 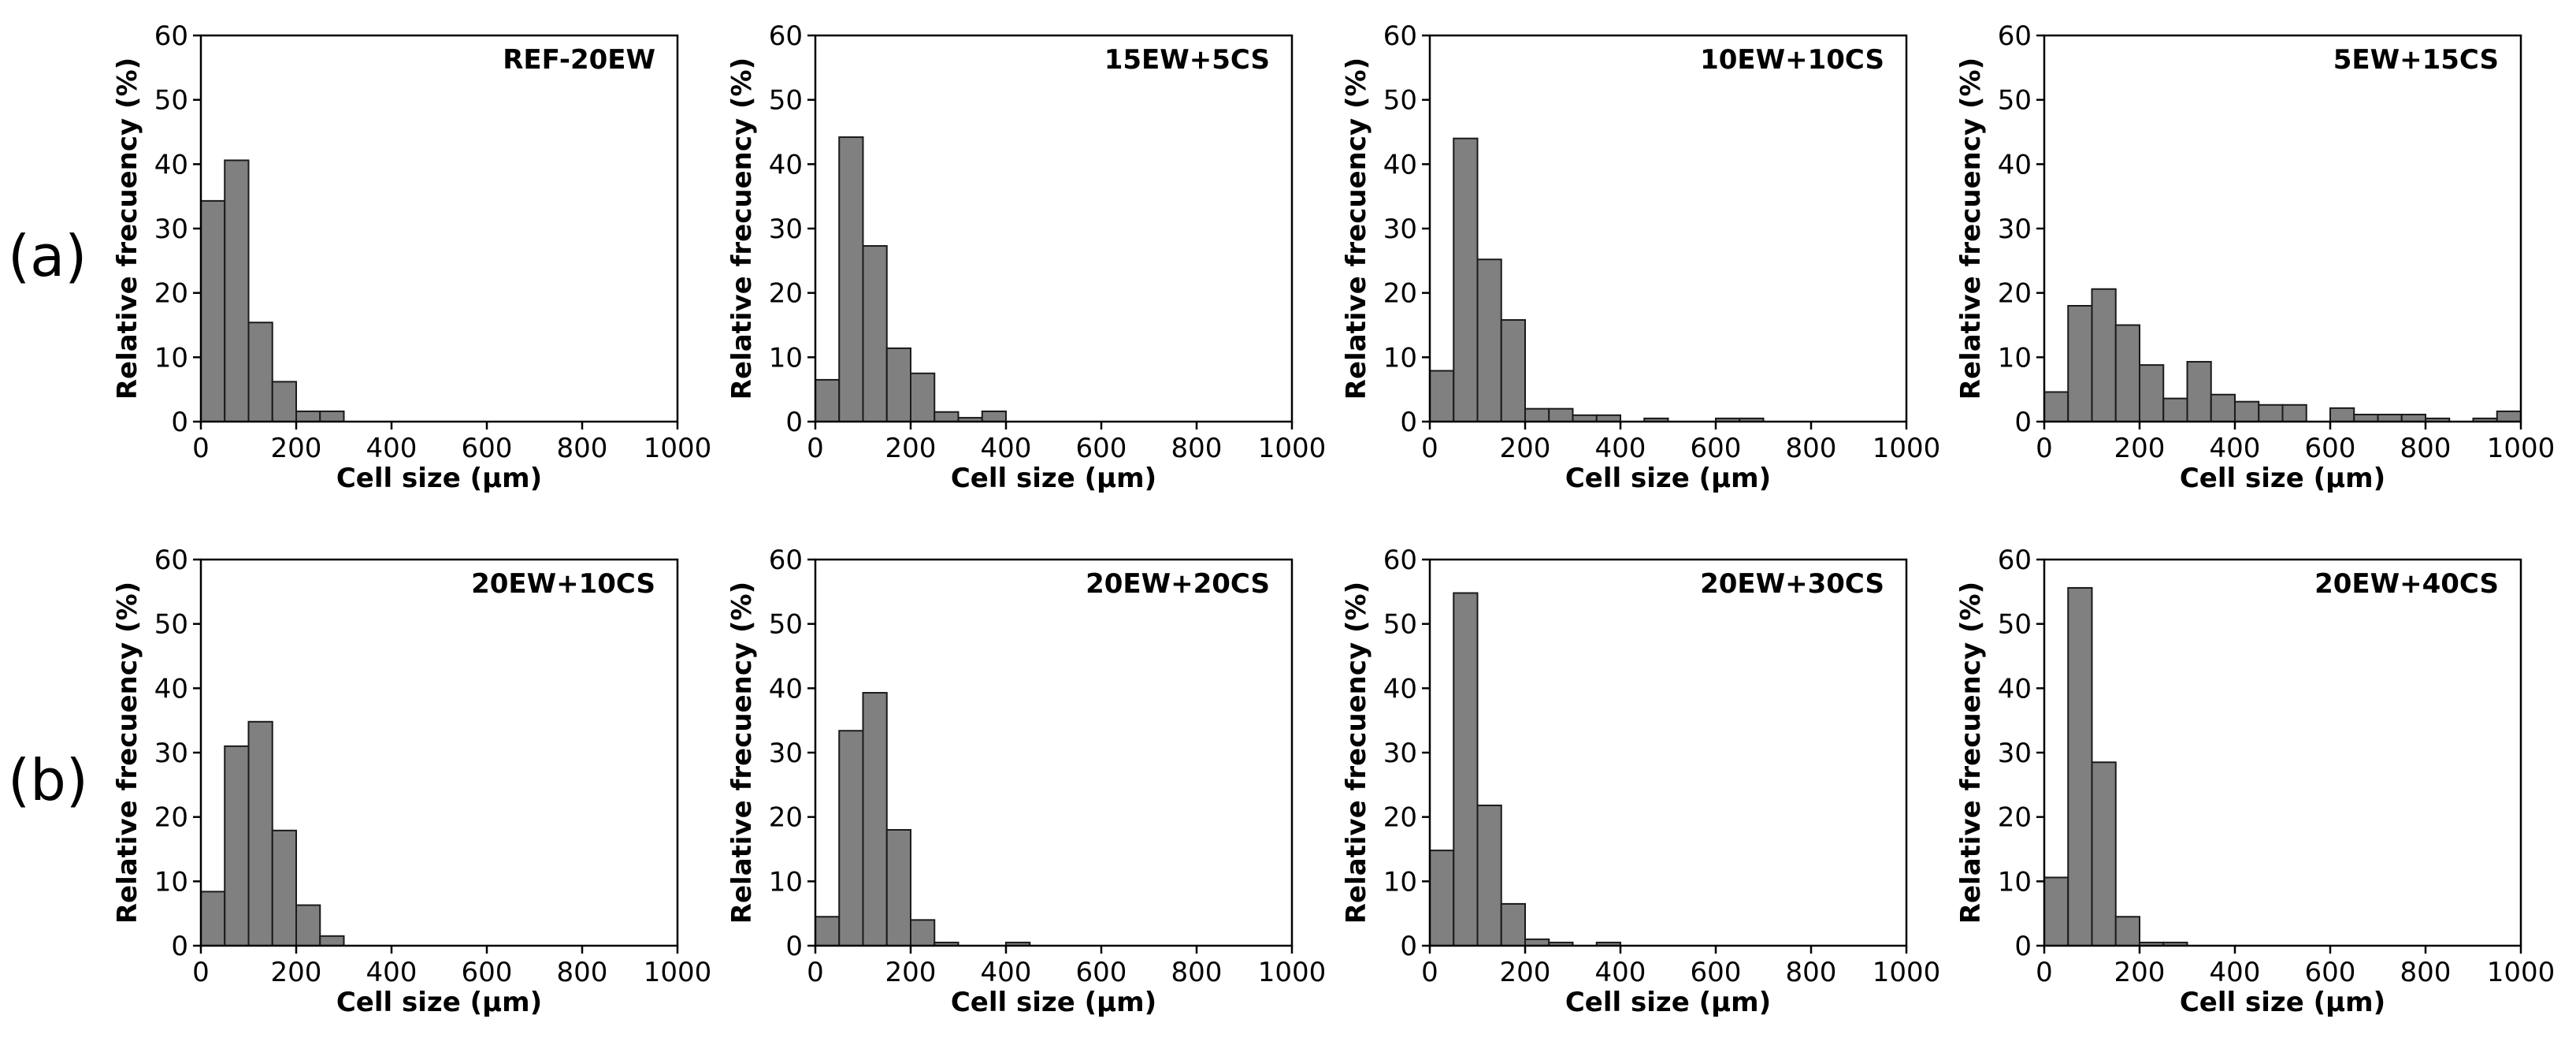 What do you see at coordinates (1811, 448) in the screenshot?
I see `x-tick-label: 800` at bounding box center [1811, 448].